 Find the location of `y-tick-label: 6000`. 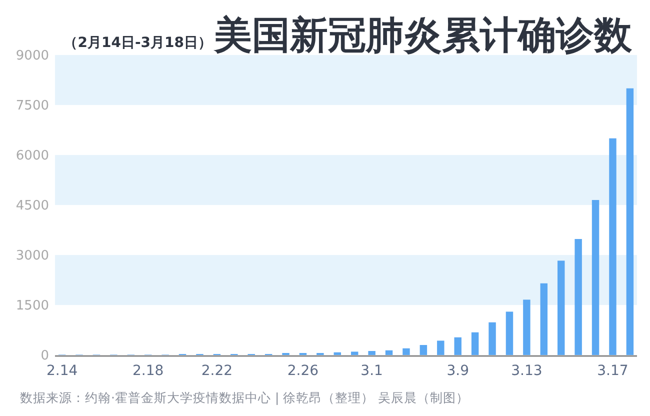

y-tick-label: 6000 is located at coordinates (32, 156).